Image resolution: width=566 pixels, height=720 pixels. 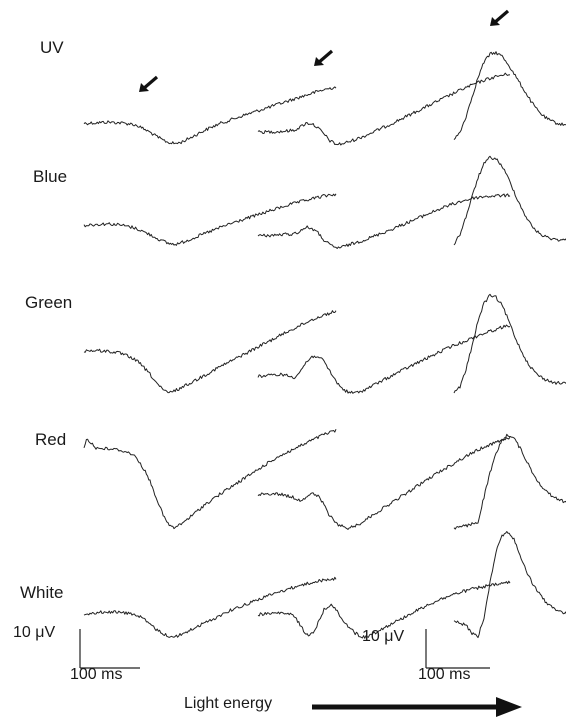 What do you see at coordinates (210, 352) in the screenshot?
I see `trace-green-col1` at bounding box center [210, 352].